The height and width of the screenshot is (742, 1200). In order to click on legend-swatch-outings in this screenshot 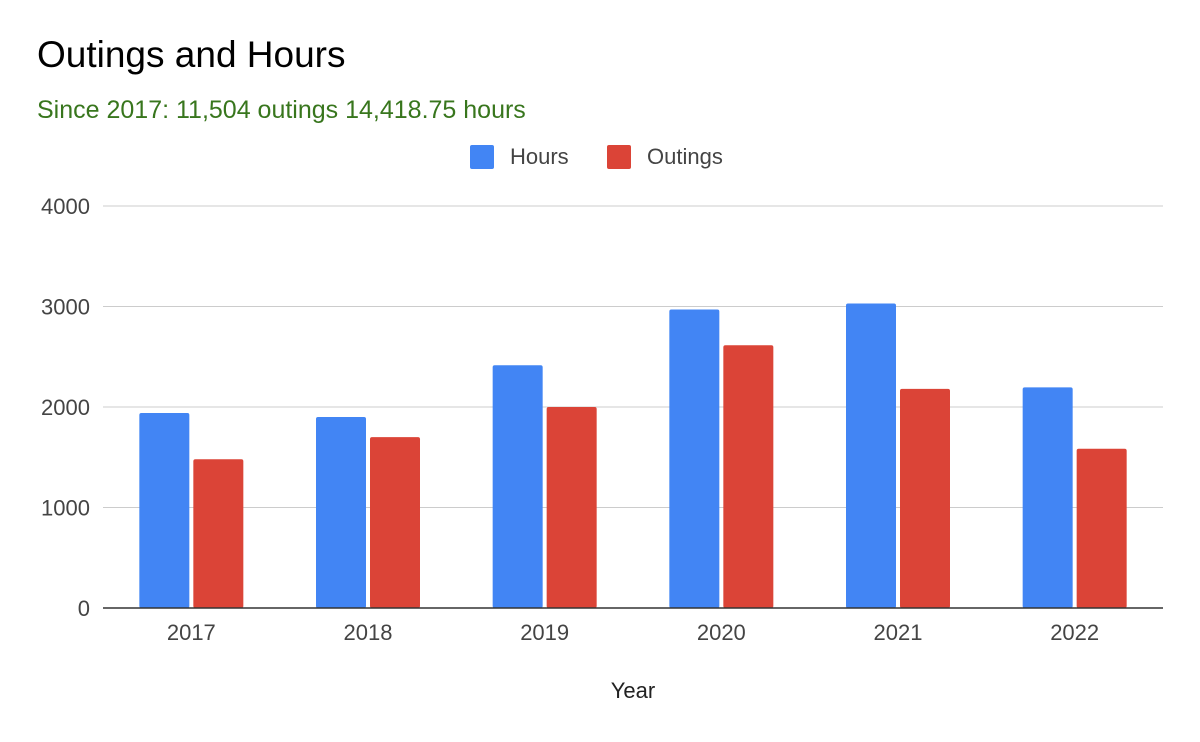, I will do `click(619, 157)`.